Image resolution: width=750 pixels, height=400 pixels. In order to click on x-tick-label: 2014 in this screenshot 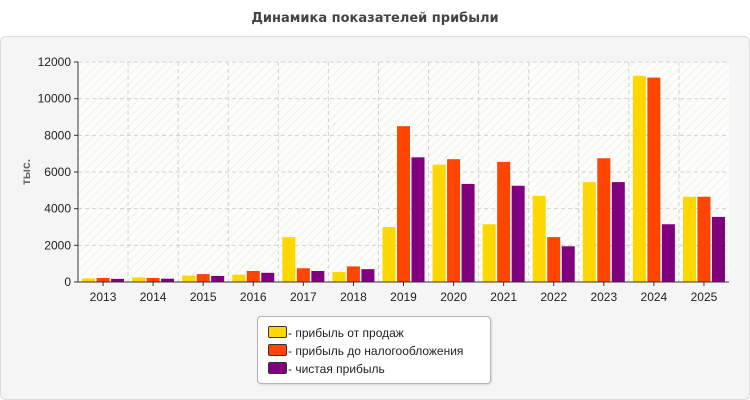, I will do `click(153, 297)`.